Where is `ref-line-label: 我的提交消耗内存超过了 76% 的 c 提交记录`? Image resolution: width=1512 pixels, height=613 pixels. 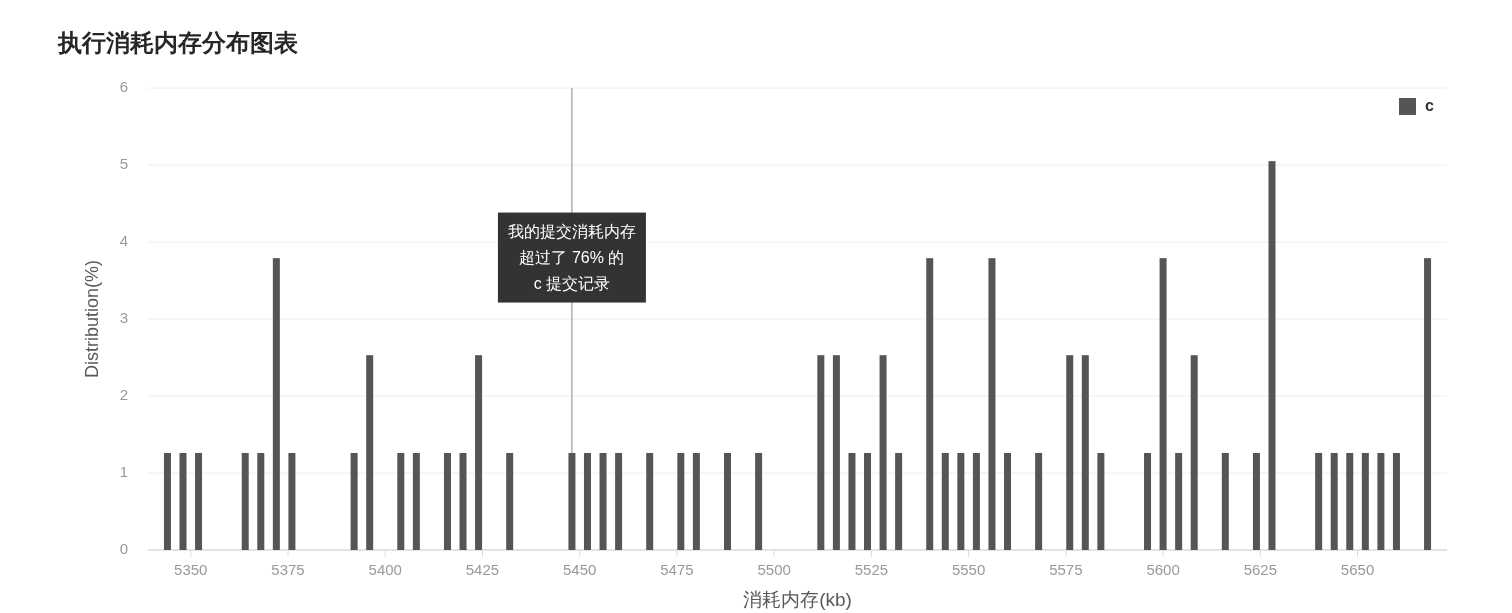 ref-line-label: 我的提交消耗内存超过了 76% 的 c 提交记录 is located at coordinates (571, 258).